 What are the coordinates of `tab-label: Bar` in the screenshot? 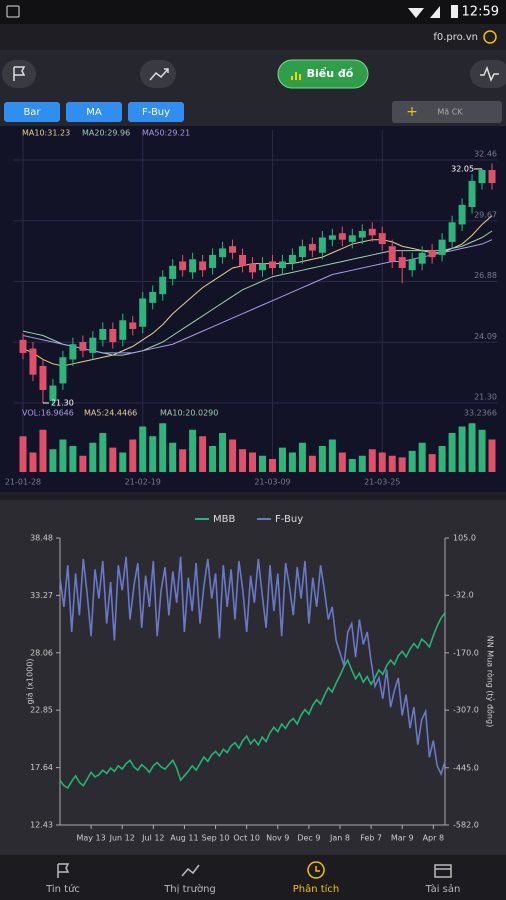 It's located at (32, 112).